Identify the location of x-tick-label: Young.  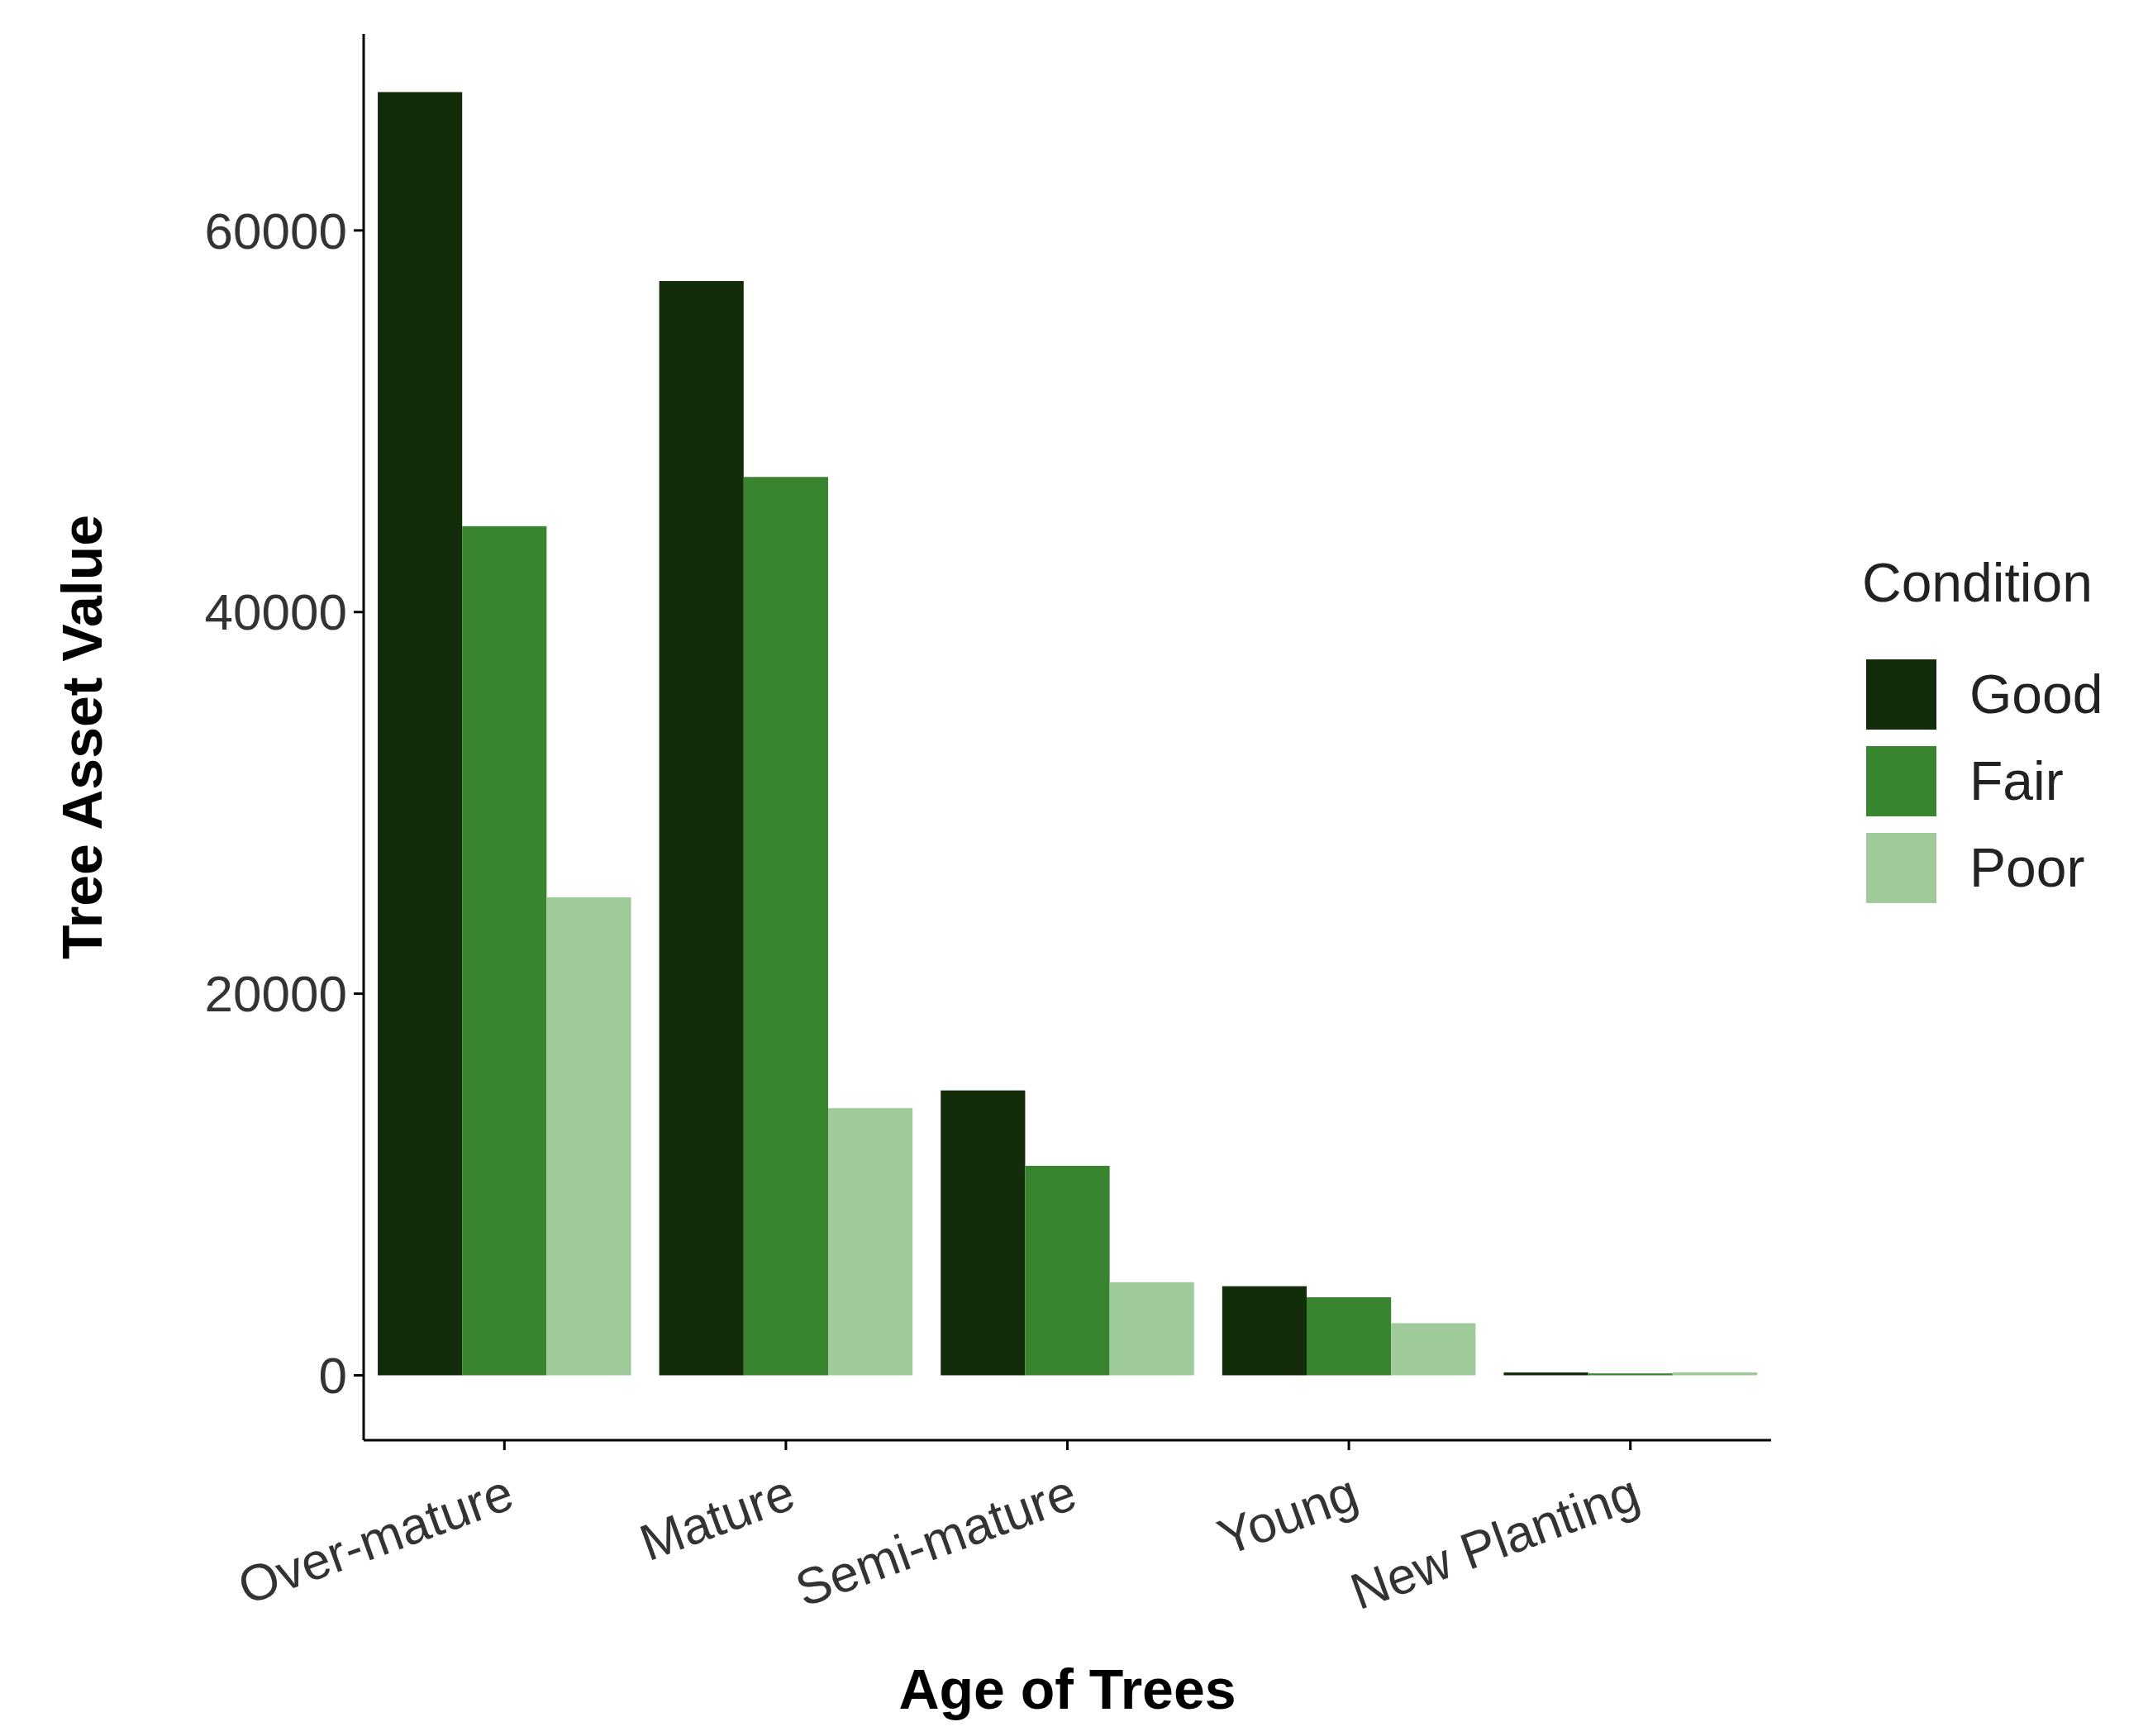
(1288, 1515).